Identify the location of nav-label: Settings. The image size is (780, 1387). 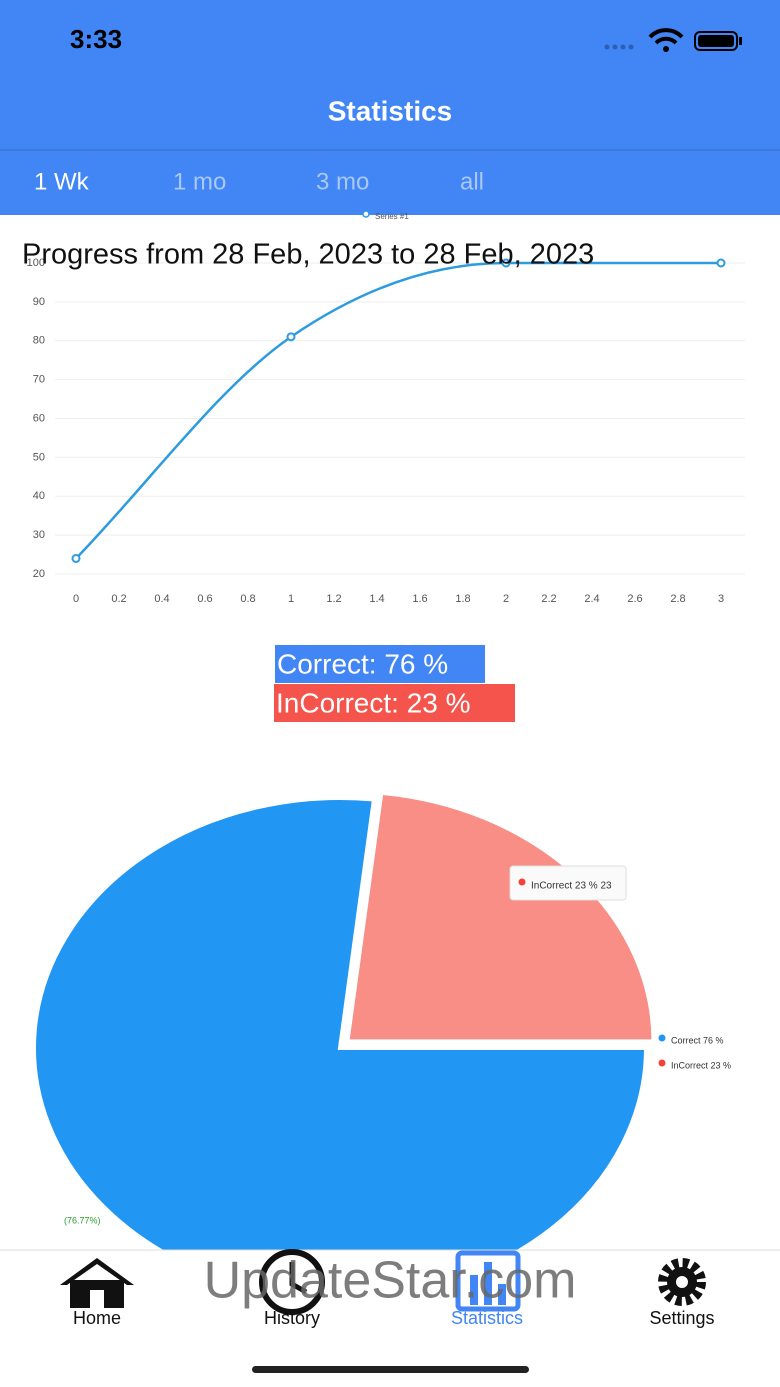
(681, 1318).